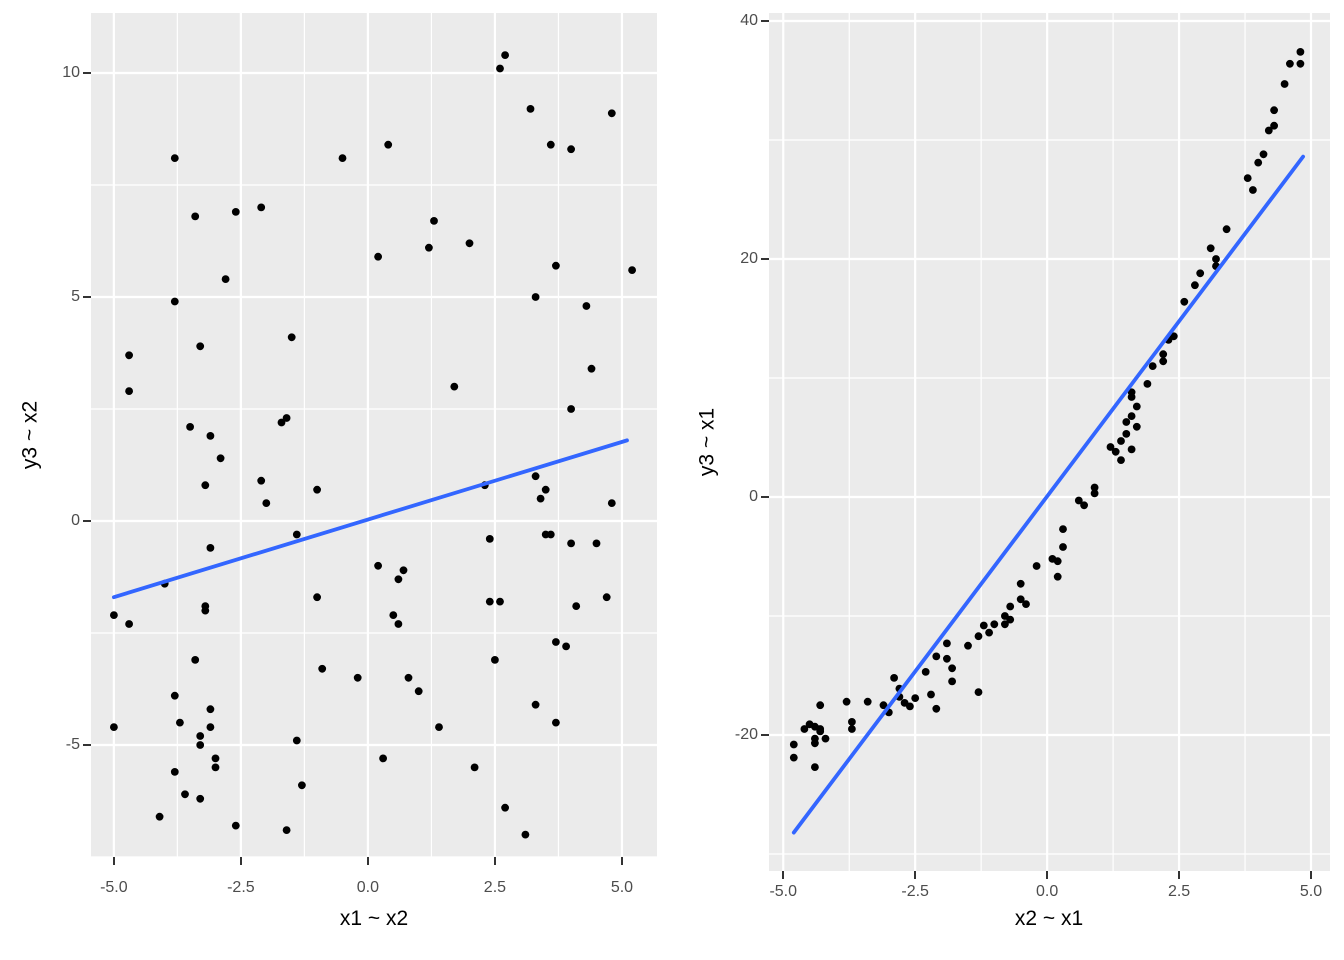  What do you see at coordinates (370, 519) in the screenshot?
I see `regression-line` at bounding box center [370, 519].